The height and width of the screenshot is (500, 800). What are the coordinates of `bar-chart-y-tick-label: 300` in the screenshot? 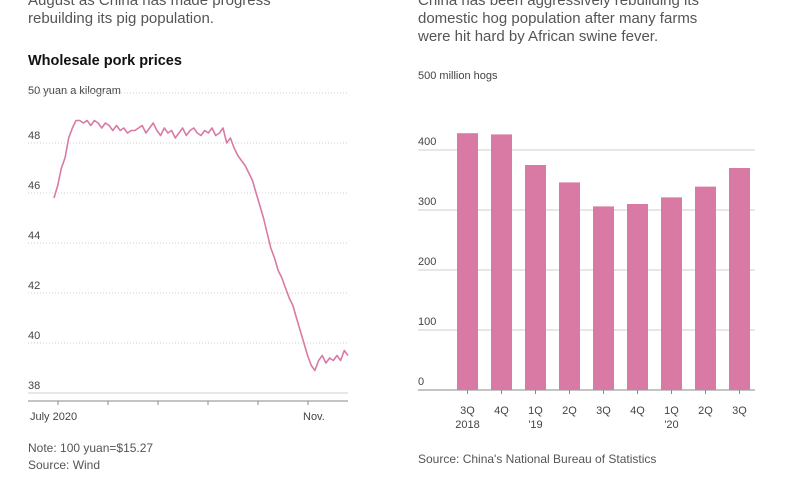 It's located at (427, 202).